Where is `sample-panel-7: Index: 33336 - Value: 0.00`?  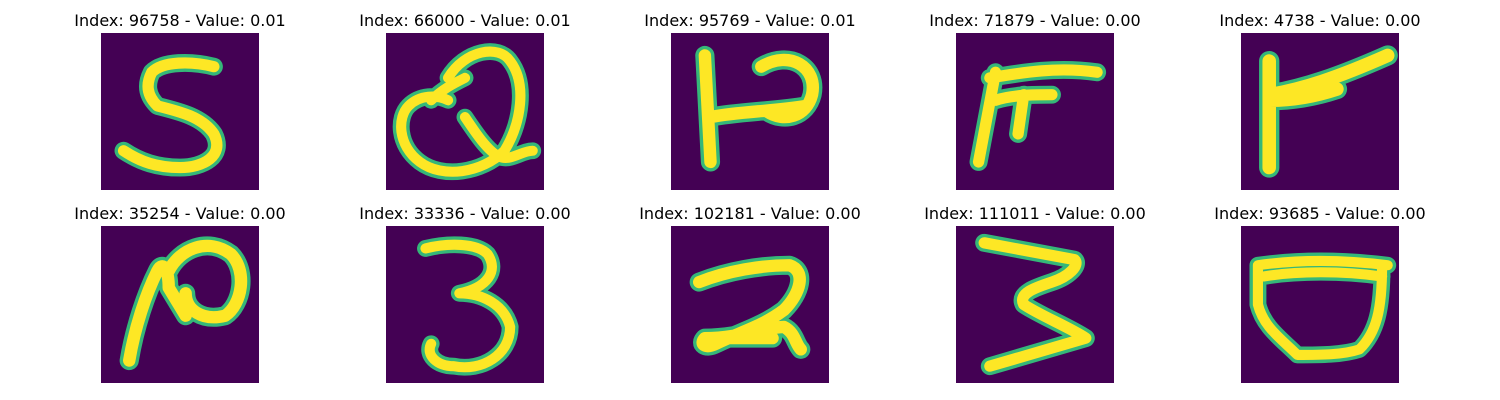 sample-panel-7: Index: 33336 - Value: 0.00 is located at coordinates (465, 294).